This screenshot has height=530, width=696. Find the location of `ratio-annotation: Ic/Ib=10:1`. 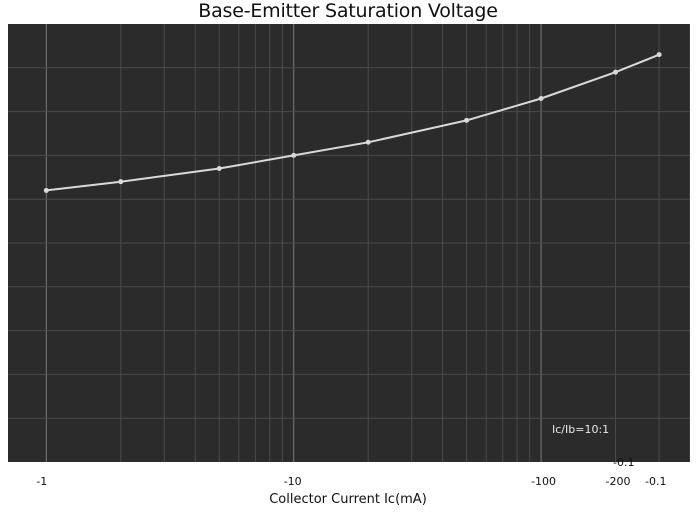

ratio-annotation: Ic/Ib=10:1 is located at coordinates (581, 429).